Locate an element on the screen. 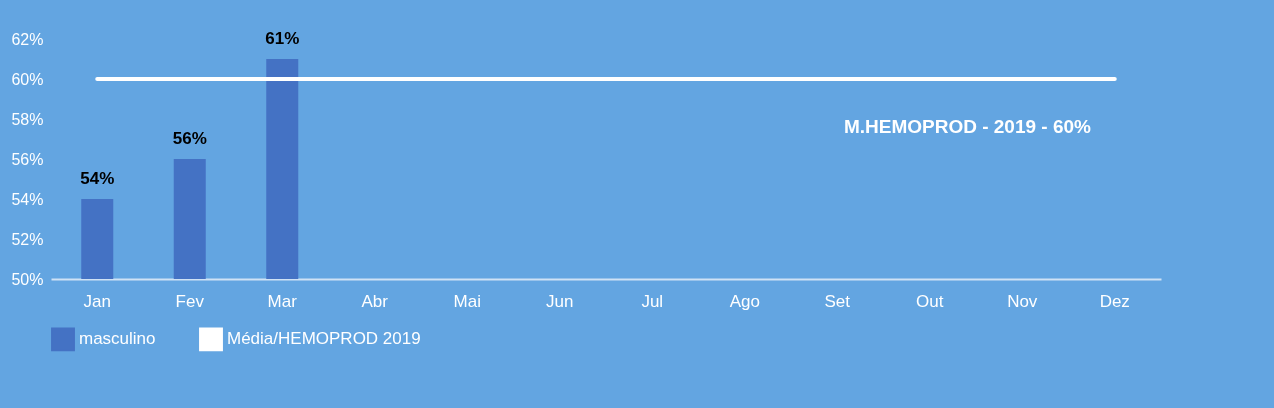  x-tick-label: Jul is located at coordinates (652, 301).